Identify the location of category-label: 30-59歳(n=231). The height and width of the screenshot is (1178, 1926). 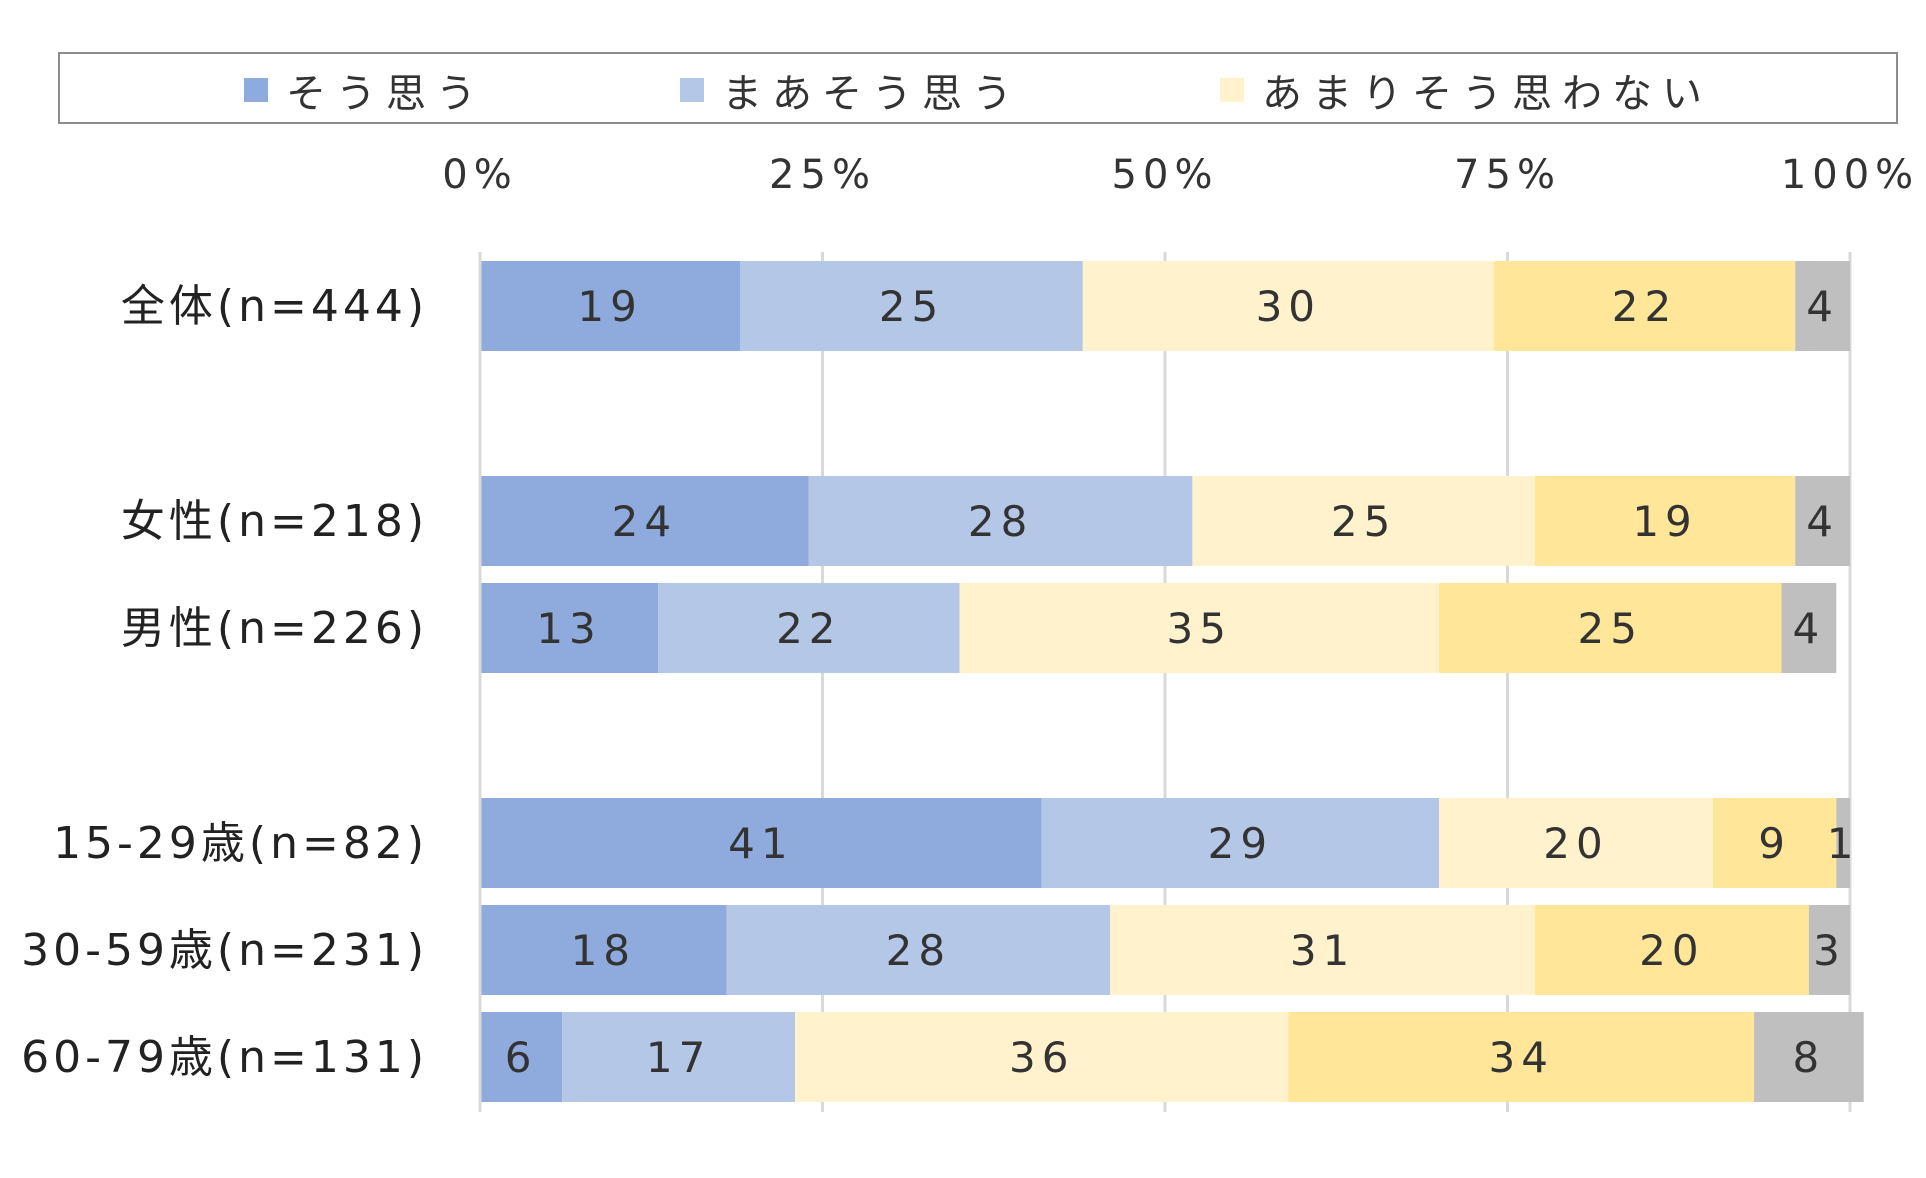
(224, 950).